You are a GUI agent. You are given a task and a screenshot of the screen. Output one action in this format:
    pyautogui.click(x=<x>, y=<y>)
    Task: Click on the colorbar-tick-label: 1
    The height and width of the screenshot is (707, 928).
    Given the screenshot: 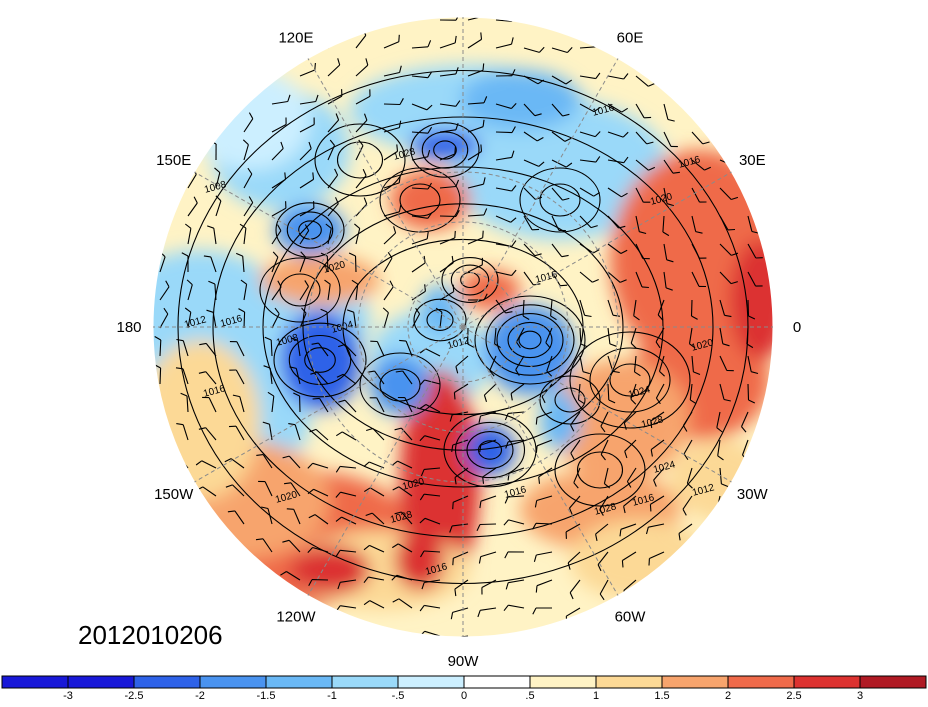 What is the action you would take?
    pyautogui.click(x=596, y=696)
    